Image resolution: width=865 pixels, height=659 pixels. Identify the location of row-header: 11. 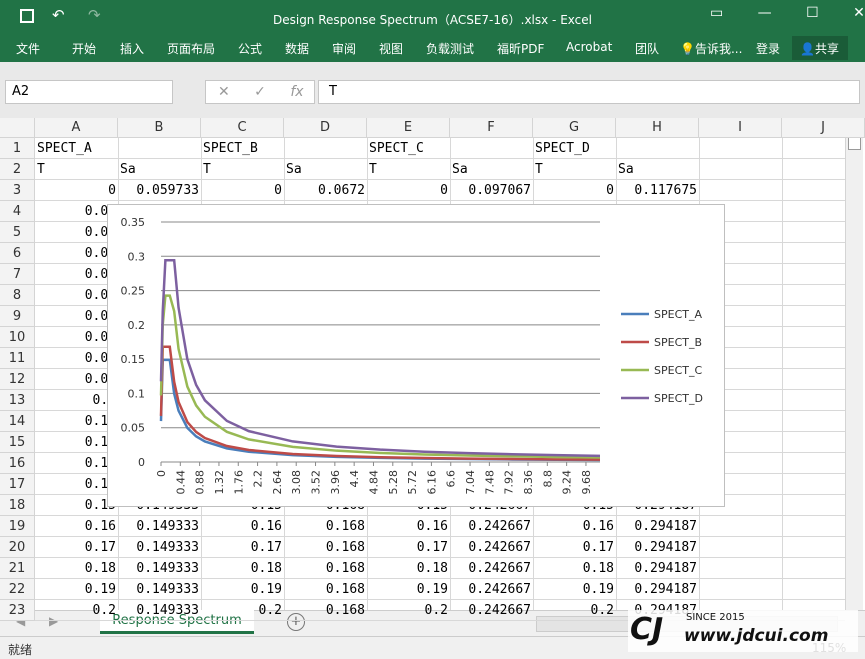
(17, 358).